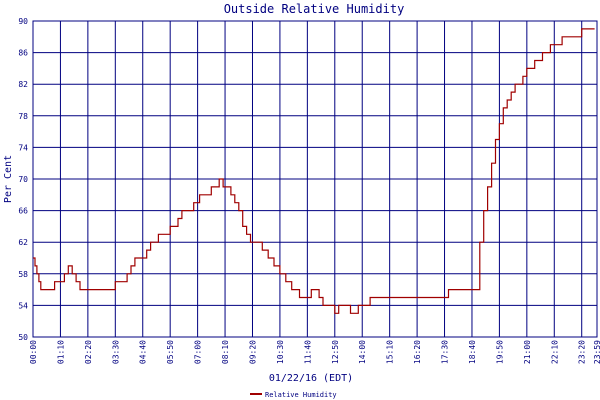 This screenshot has width=600, height=400. I want to click on x-tick-label: 16:20, so click(417, 352).